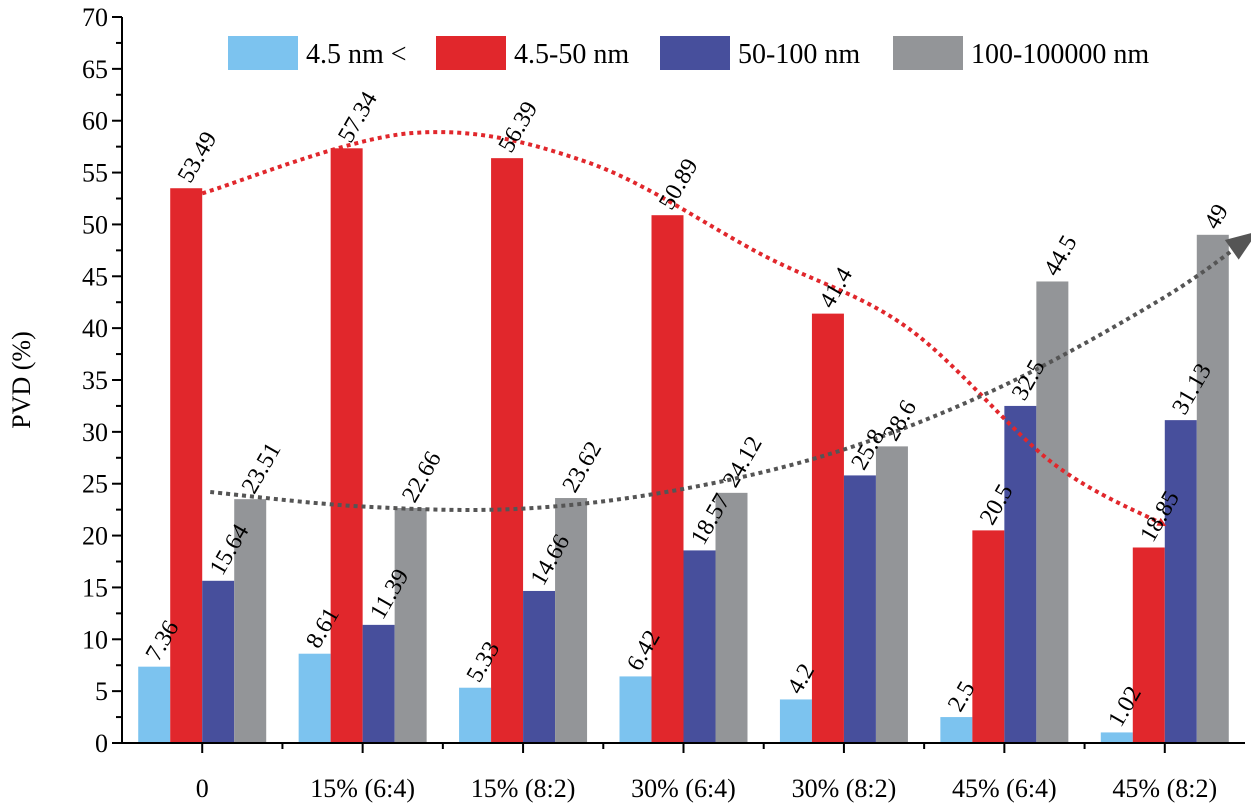 Image resolution: width=1251 pixels, height=806 pixels. I want to click on y-tick-label-40: 40, so click(95, 328).